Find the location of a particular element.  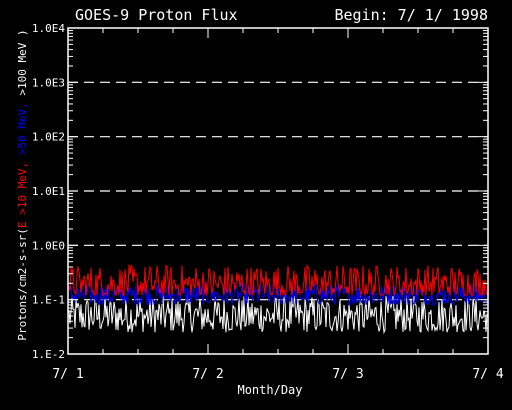

y-tick-label: 1.0E3 is located at coordinates (48, 82).